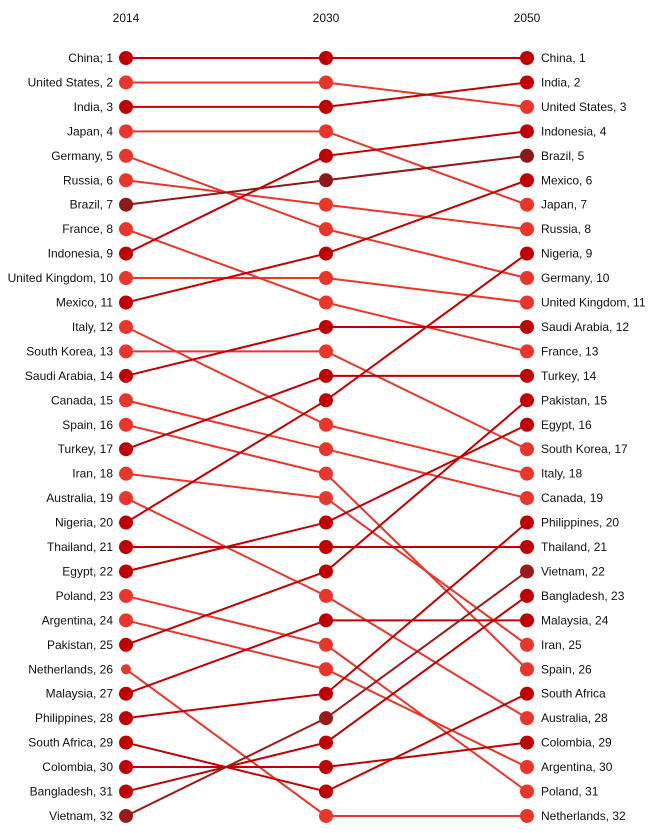  I want to click on label-2050-vietnam: Vietnam, 22, so click(573, 571).